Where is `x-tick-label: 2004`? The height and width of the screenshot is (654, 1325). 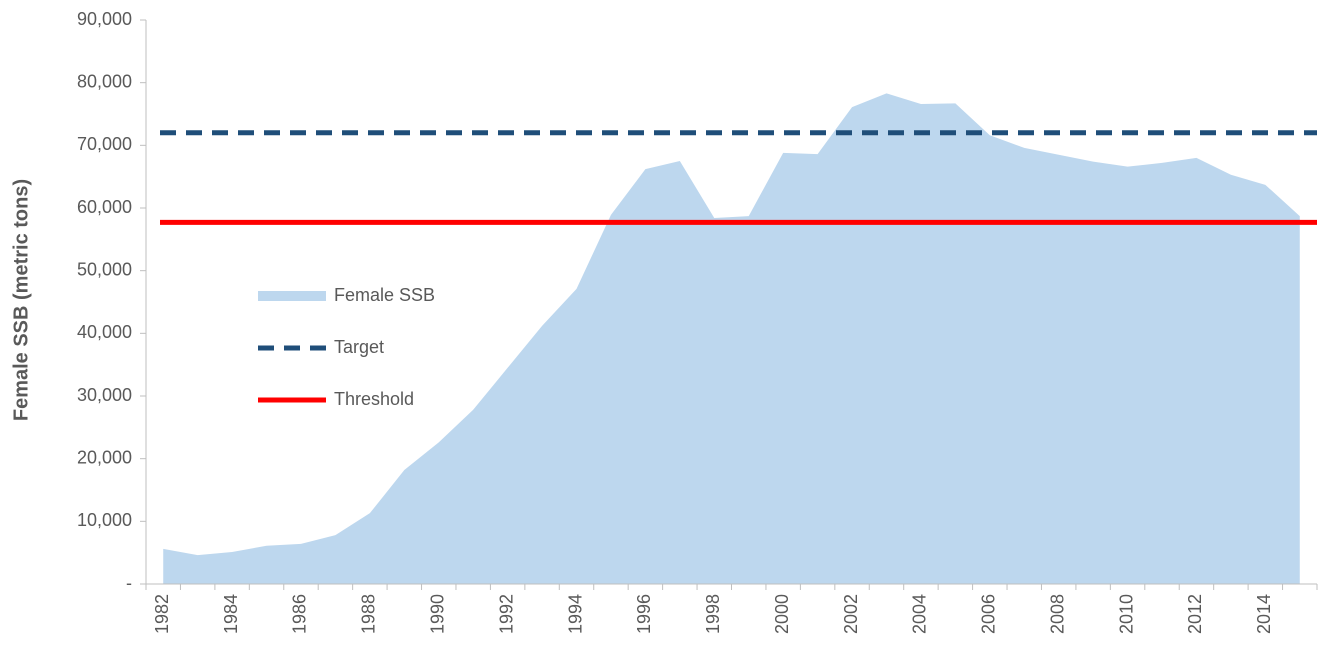 x-tick-label: 2004 is located at coordinates (920, 614).